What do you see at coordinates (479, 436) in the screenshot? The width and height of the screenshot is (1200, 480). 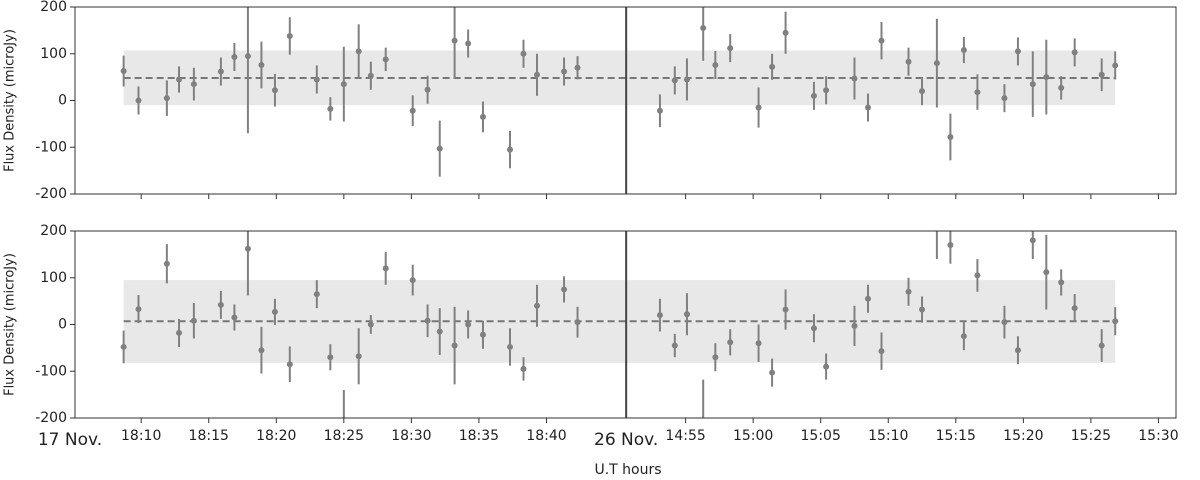 I see `x-tick-label: 18:35` at bounding box center [479, 436].